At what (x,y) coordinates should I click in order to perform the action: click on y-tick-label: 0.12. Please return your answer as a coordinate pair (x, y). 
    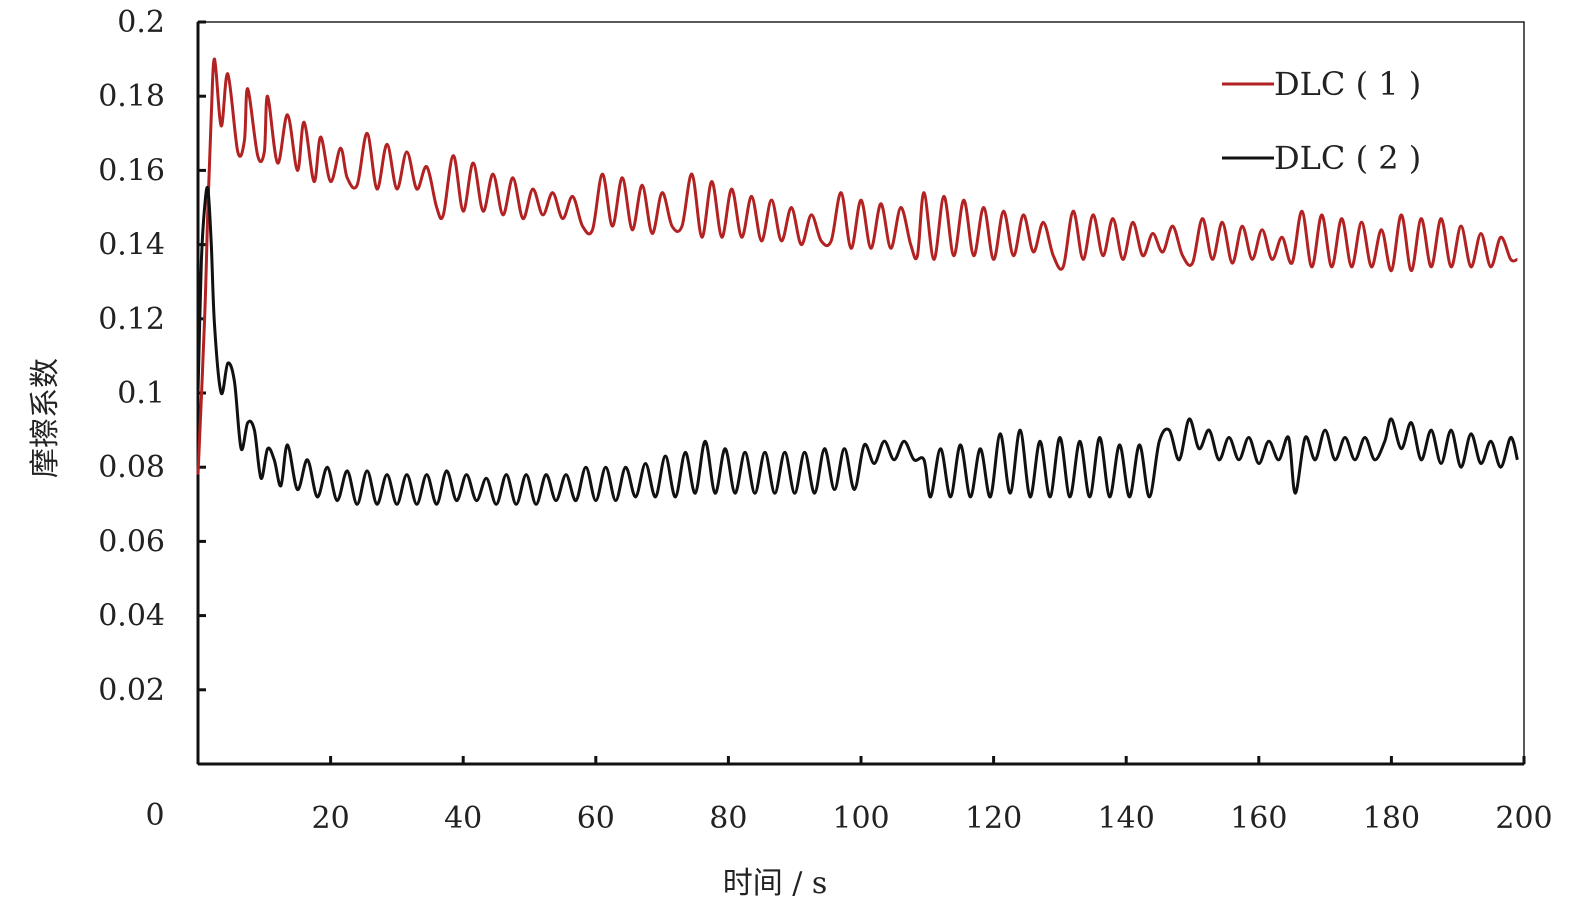
    Looking at the image, I should click on (131, 319).